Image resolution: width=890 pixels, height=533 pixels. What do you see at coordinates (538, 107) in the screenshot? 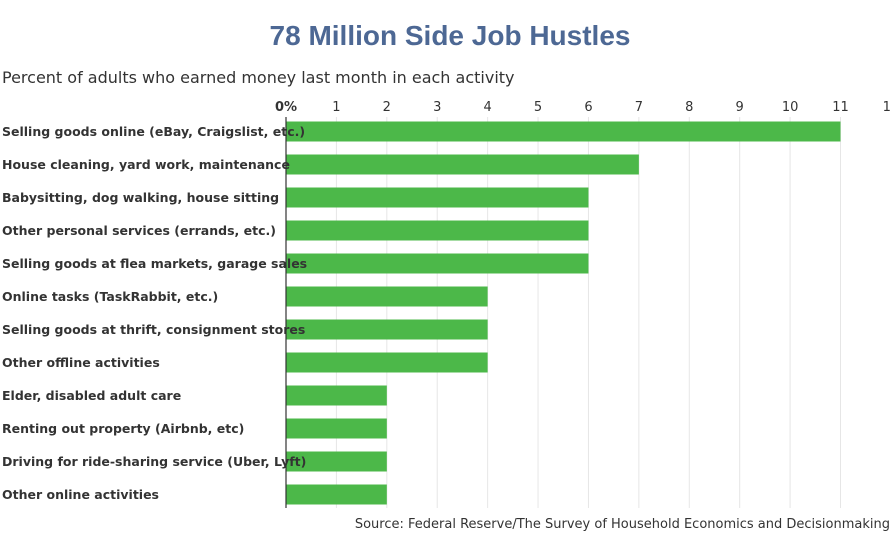
I see `x-tick-label: 5` at bounding box center [538, 107].